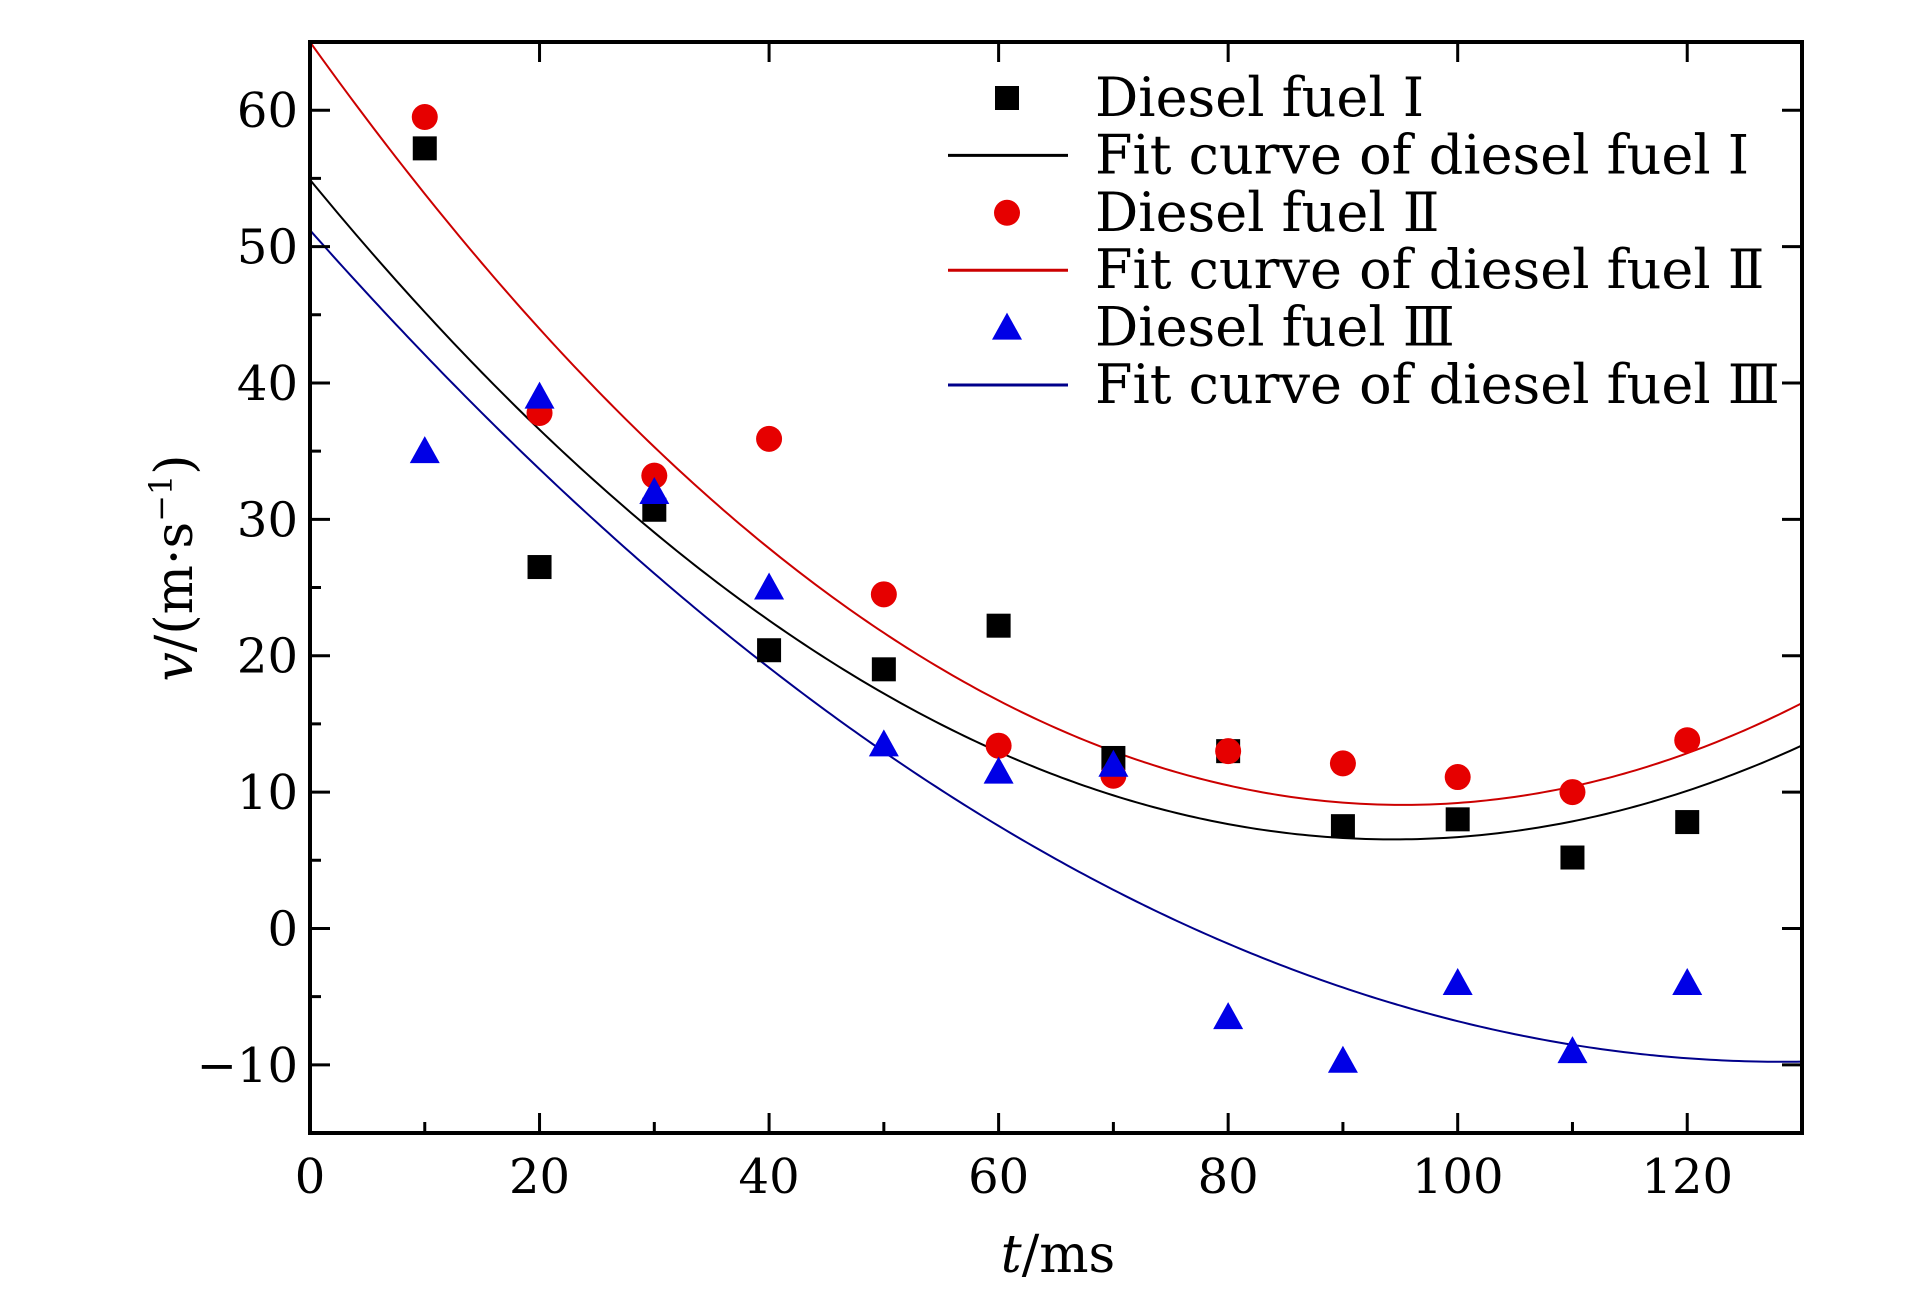 The height and width of the screenshot is (1299, 1923). What do you see at coordinates (267, 384) in the screenshot?
I see `y-tick-label: 40` at bounding box center [267, 384].